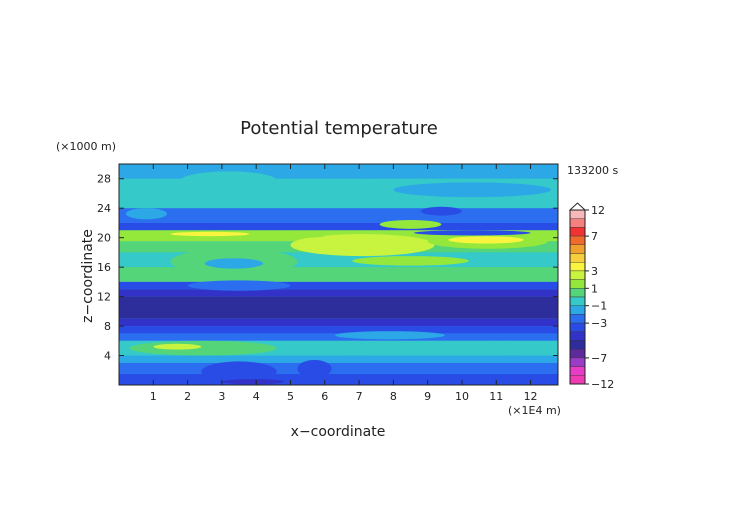 This screenshot has width=752, height=532. What do you see at coordinates (338, 432) in the screenshot?
I see `x-axis-label: x−coordinate` at bounding box center [338, 432].